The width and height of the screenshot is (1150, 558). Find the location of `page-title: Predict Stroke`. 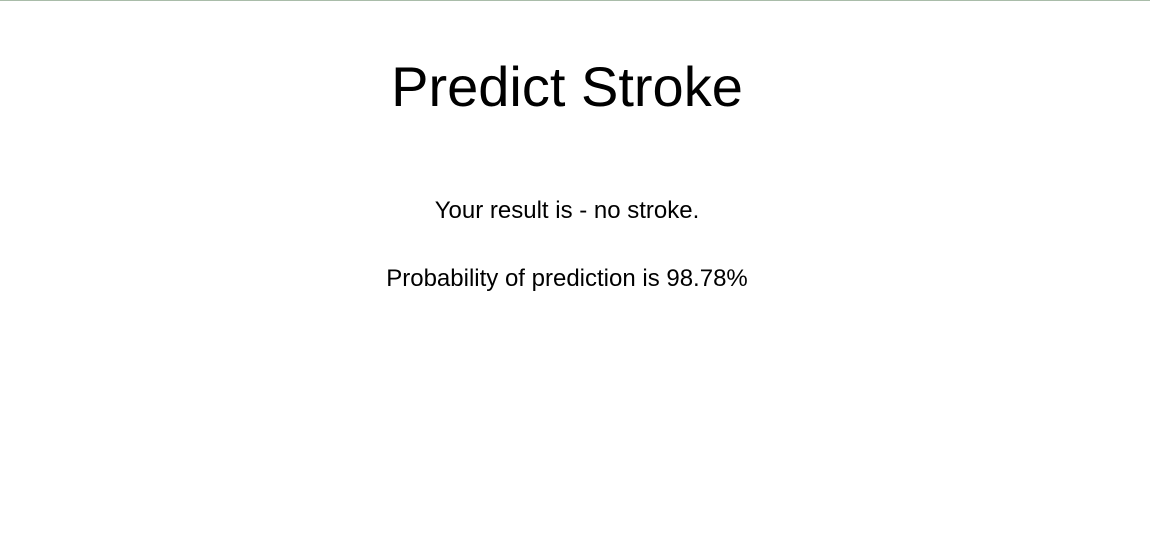

page-title: Predict Stroke is located at coordinates (567, 86).